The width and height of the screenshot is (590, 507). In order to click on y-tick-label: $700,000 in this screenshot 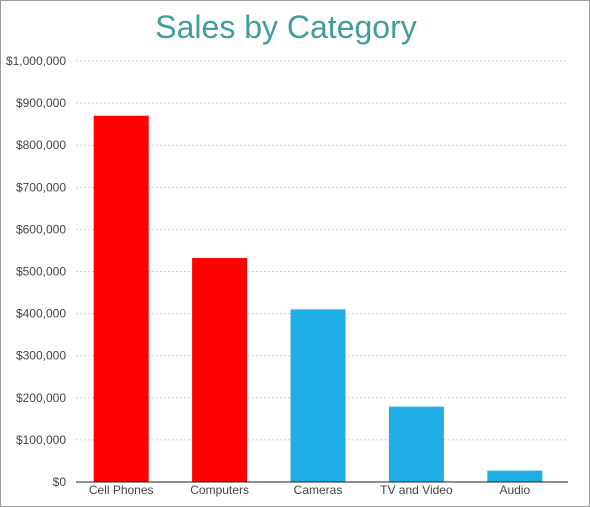, I will do `click(41, 187)`.